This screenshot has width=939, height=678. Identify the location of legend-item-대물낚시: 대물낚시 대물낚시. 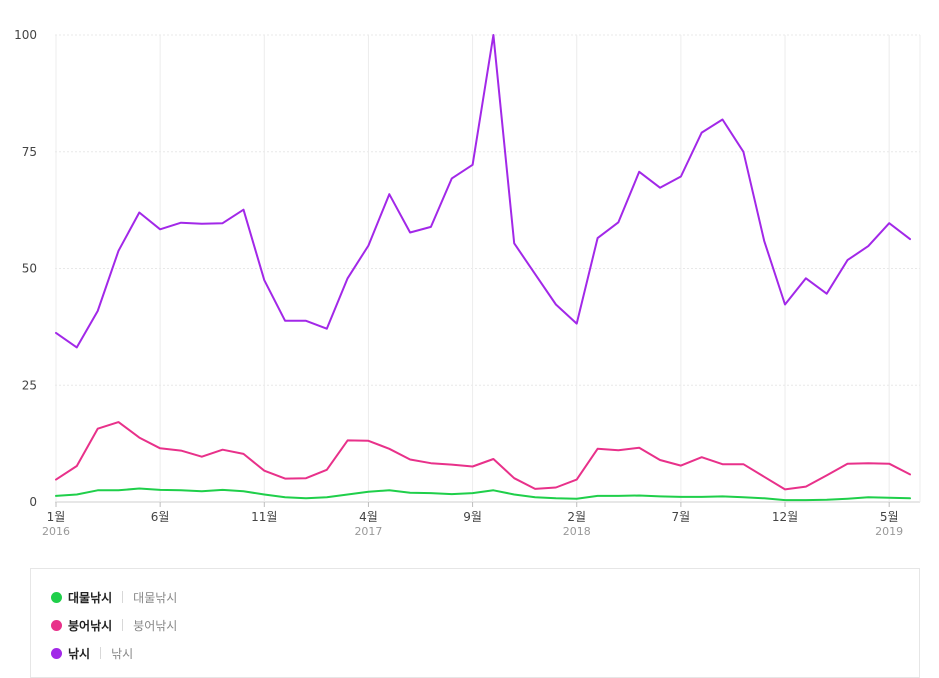
(114, 597).